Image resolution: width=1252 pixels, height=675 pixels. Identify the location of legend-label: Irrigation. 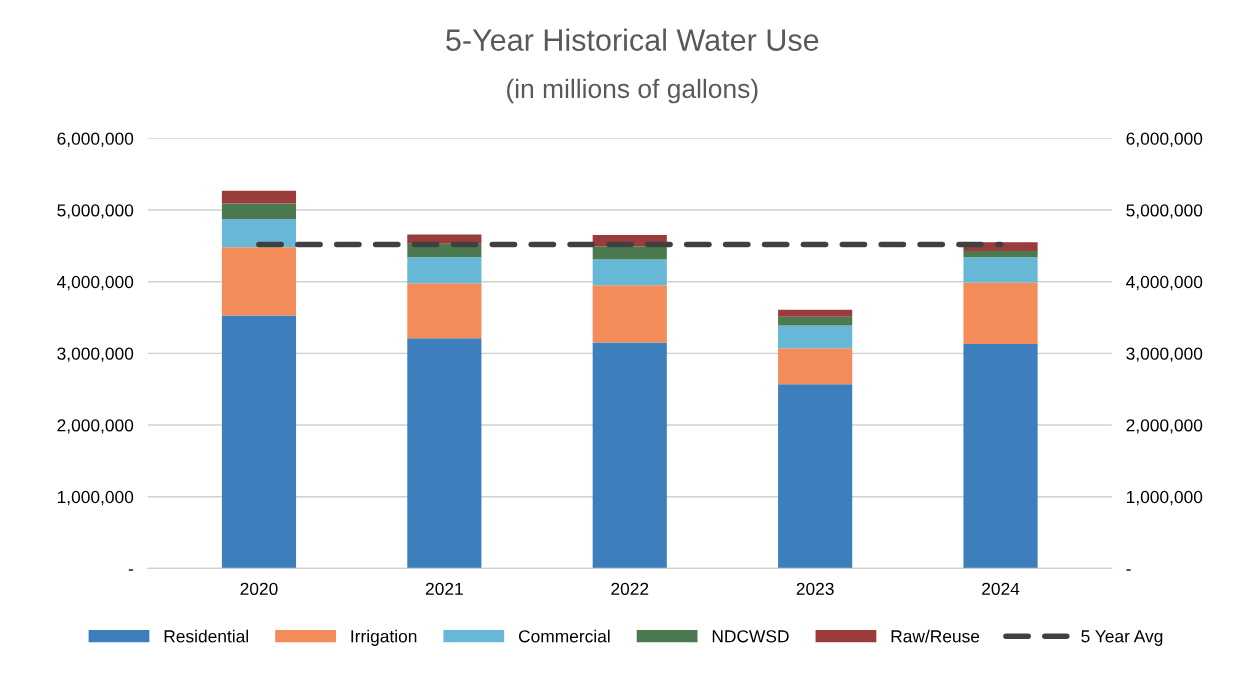
(384, 637).